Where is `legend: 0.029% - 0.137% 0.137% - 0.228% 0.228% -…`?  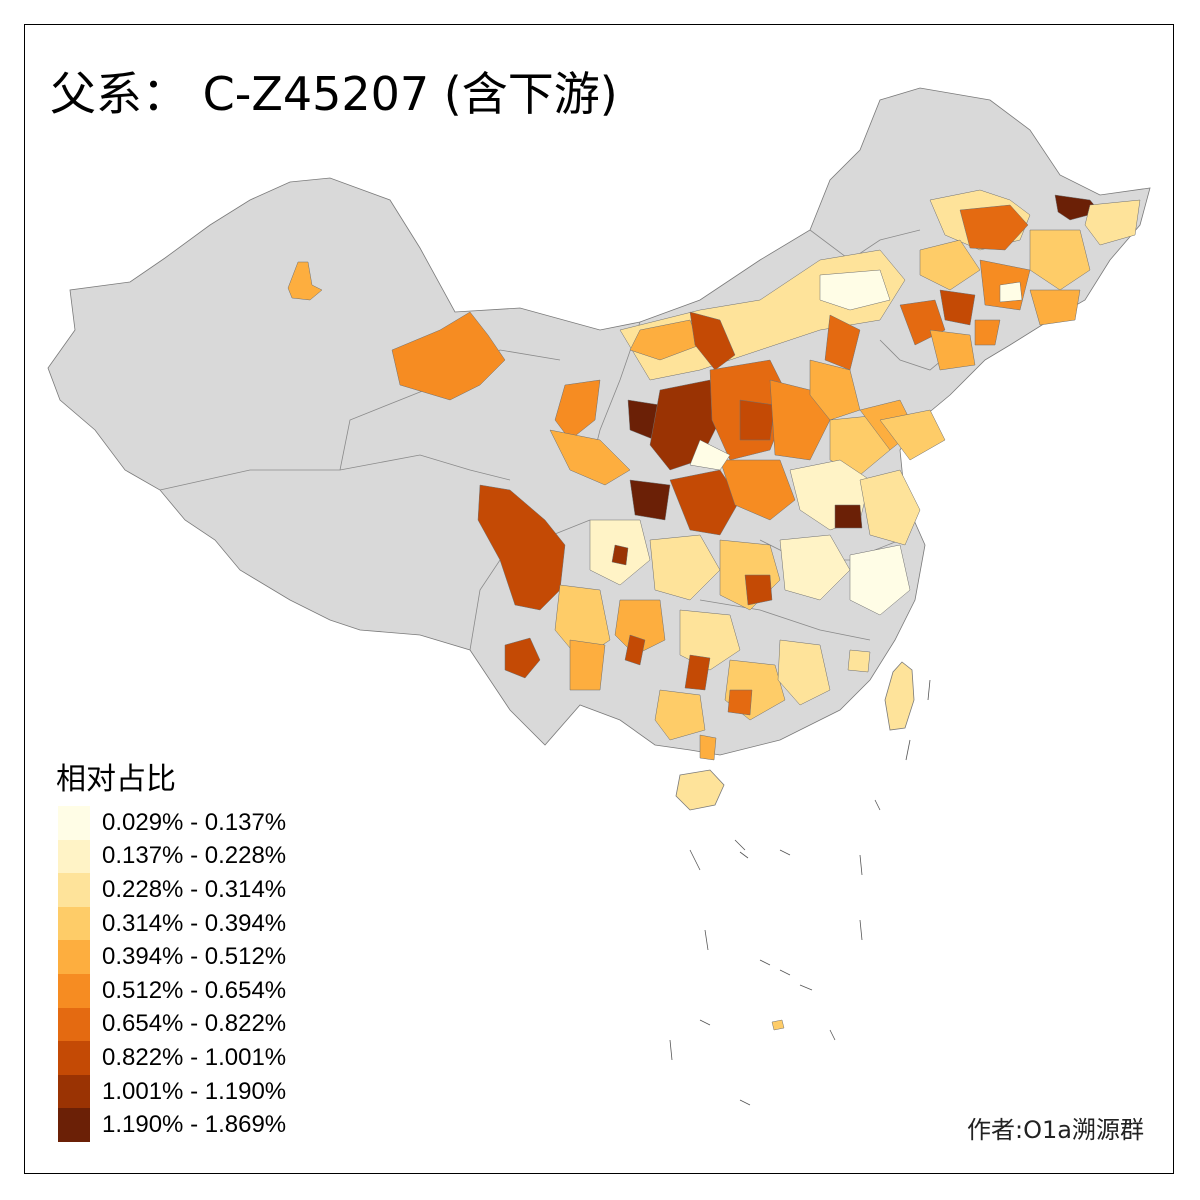 legend: 0.029% - 0.137% 0.137% - 0.228% 0.228% -… is located at coordinates (172, 974).